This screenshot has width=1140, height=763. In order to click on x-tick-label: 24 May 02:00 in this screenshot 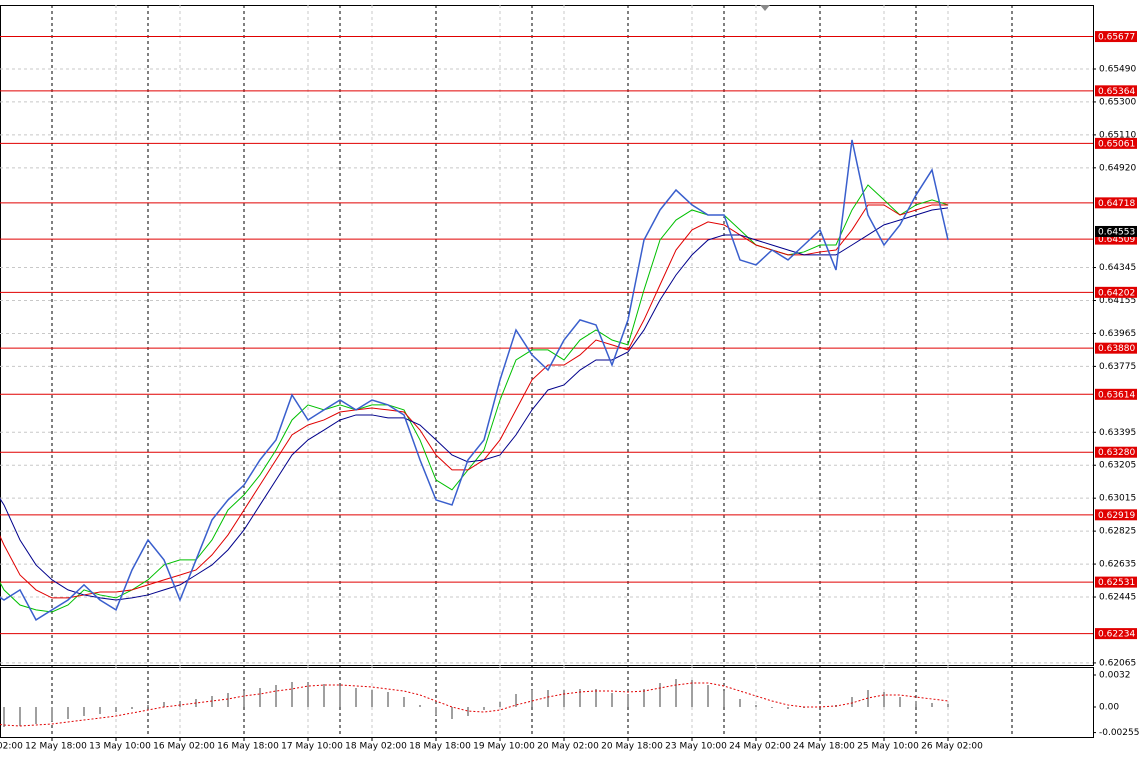, I will do `click(760, 747)`.